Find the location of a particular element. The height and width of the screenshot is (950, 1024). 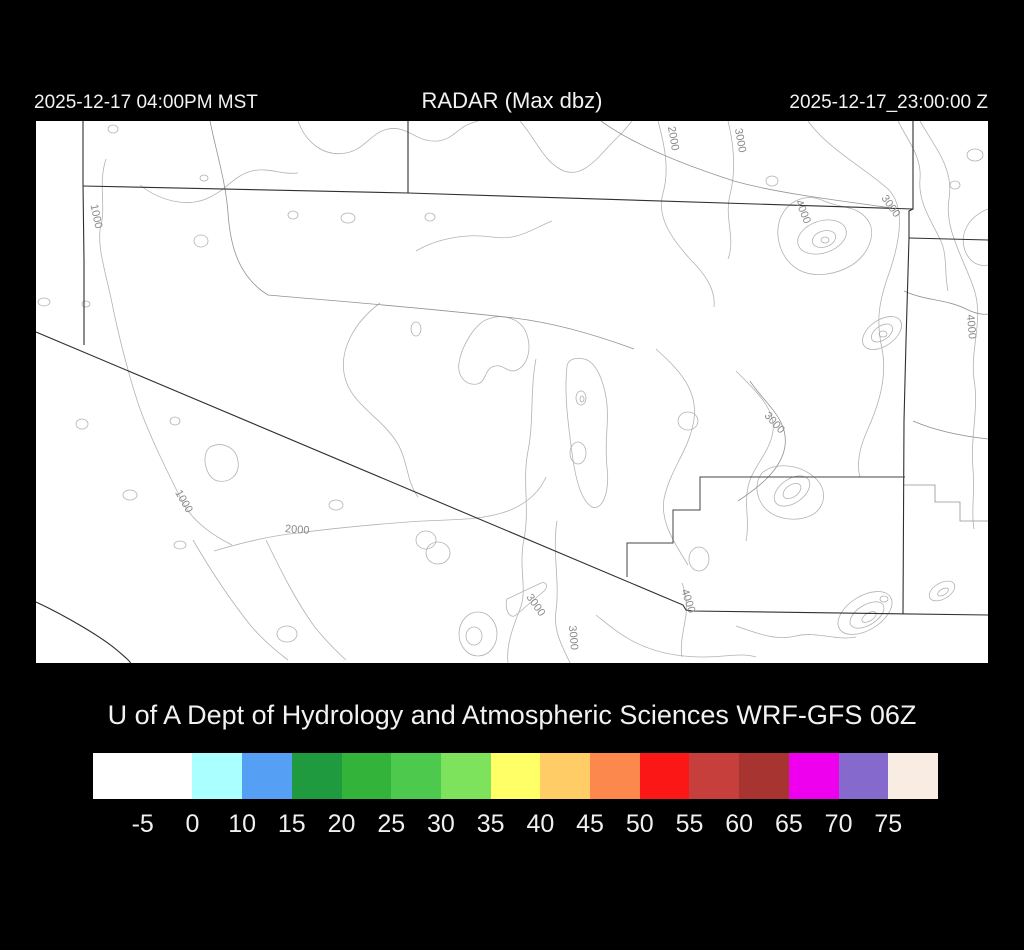

colorbar-tick-label: 75 is located at coordinates (888, 824).